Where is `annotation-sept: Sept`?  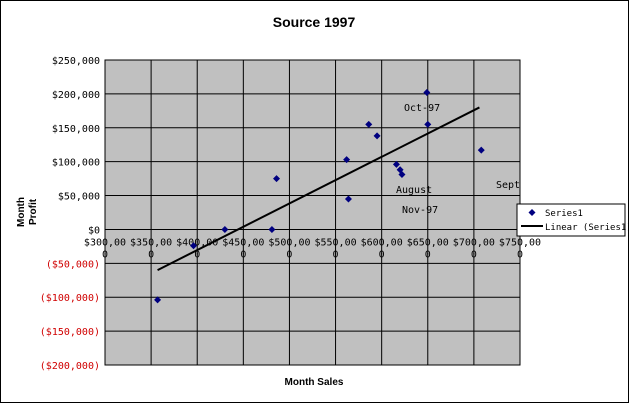
annotation-sept: Sept is located at coordinates (508, 185).